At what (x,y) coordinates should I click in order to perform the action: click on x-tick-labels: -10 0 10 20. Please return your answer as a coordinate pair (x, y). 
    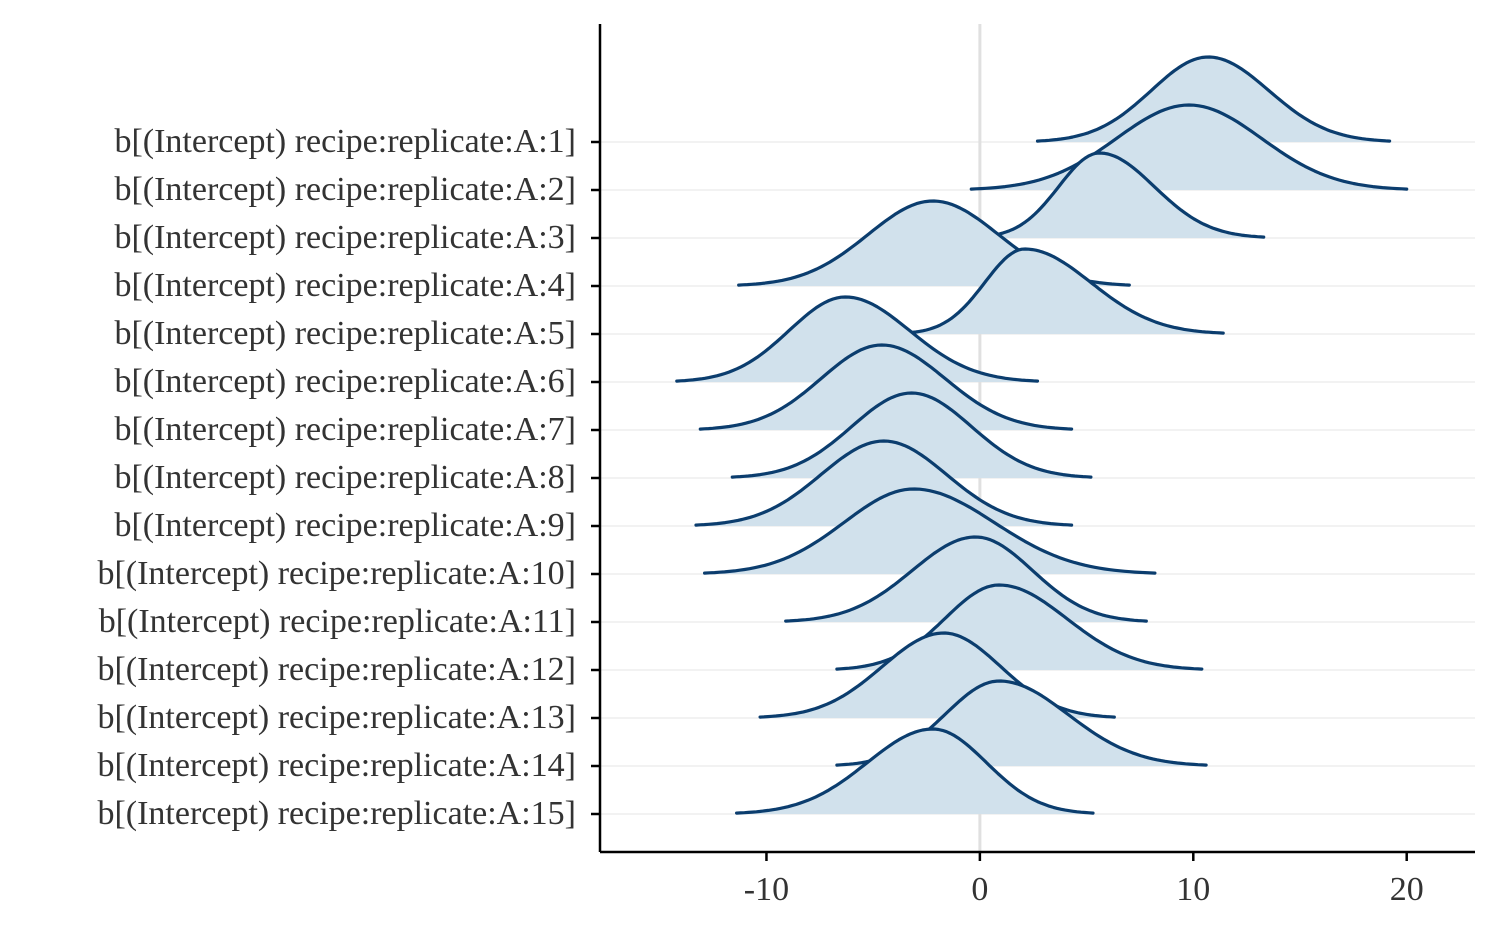
    Looking at the image, I should click on (1084, 880).